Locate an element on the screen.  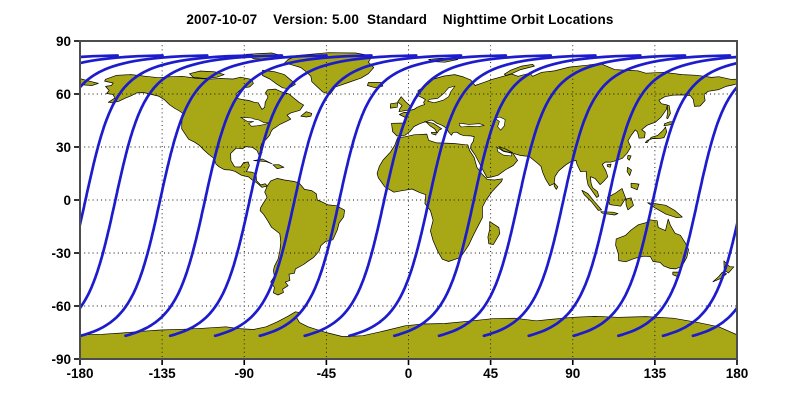
y-tick-label: 90 is located at coordinates (63, 41).